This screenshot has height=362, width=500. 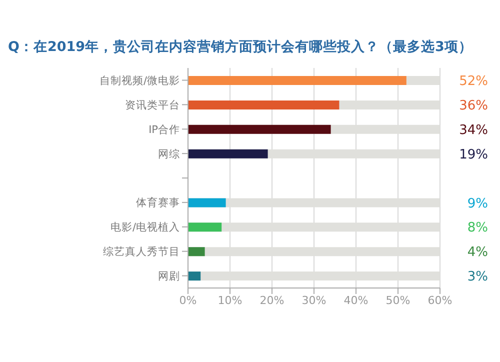 I want to click on data-label: 34%, so click(x=473, y=130).